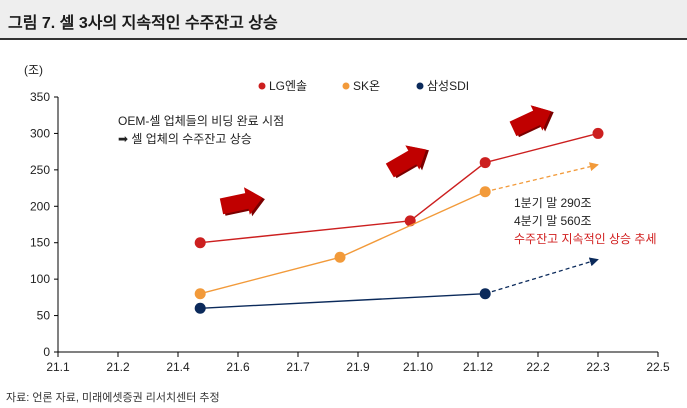  Describe the element at coordinates (478, 367) in the screenshot. I see `x-tick-label: 21.12` at that location.